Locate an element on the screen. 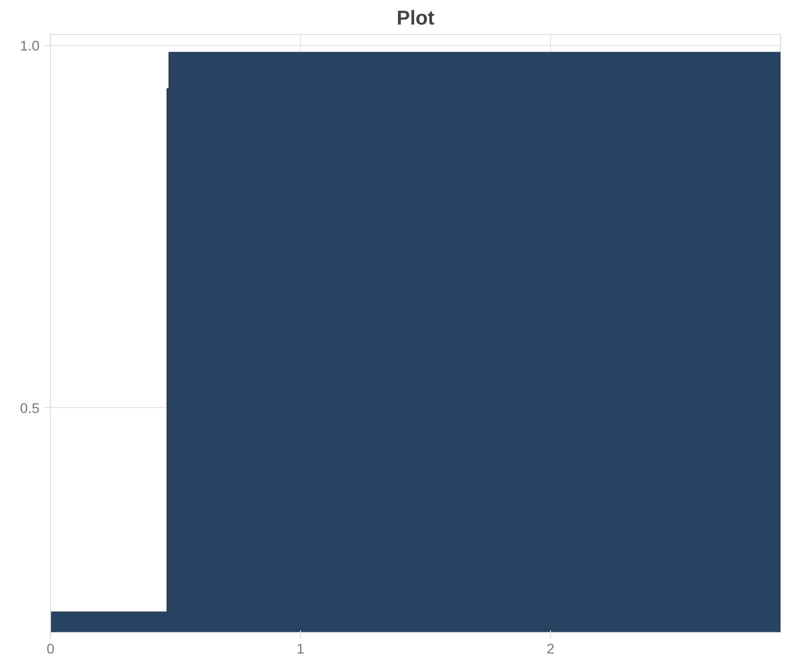  chart-title: Plot is located at coordinates (415, 19).